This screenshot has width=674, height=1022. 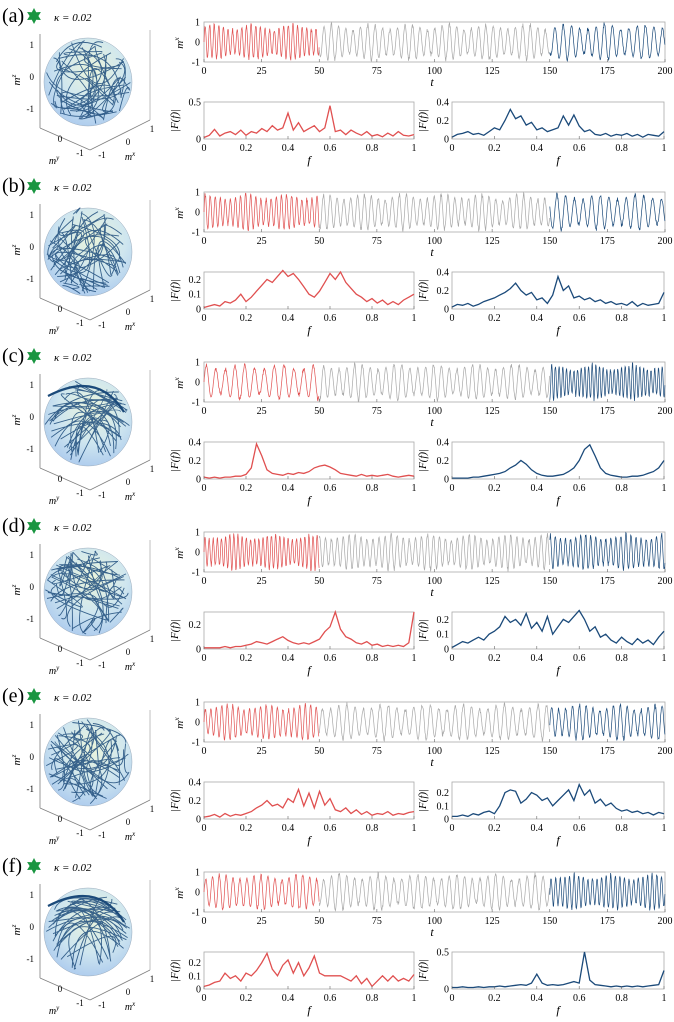 I want to click on timeseries-xtick-label: 100, so click(x=434, y=921).